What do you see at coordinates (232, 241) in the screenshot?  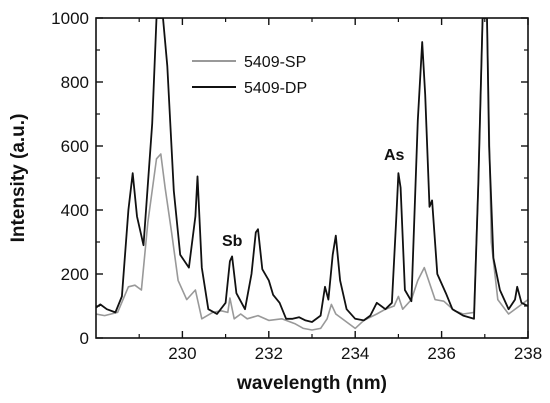 I see `annotation-sb: Sb` at bounding box center [232, 241].